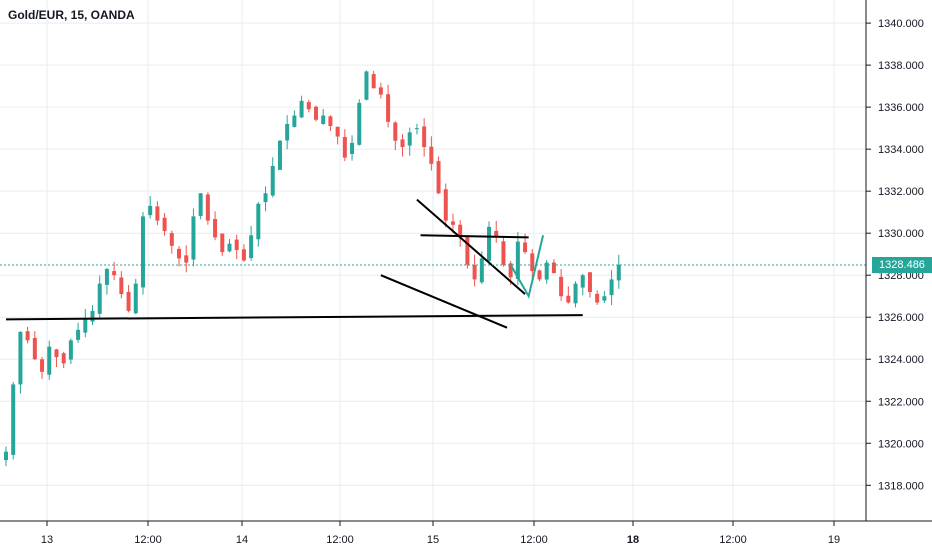  Describe the element at coordinates (901, 192) in the screenshot. I see `y-tick-label: 1332.000` at that location.